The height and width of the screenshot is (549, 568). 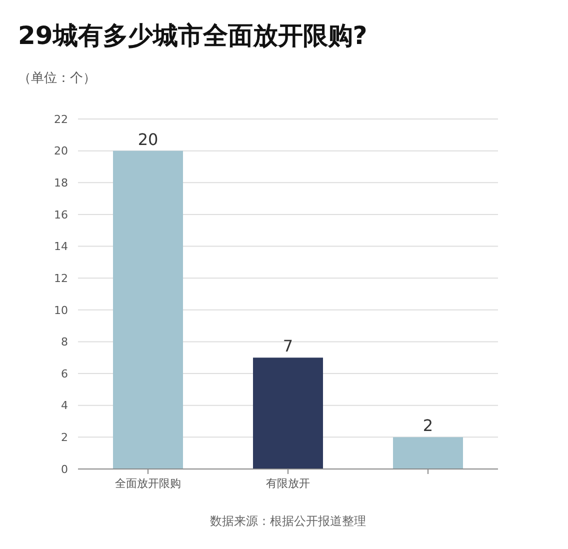 What do you see at coordinates (61, 310) in the screenshot?
I see `y-tick-label: 10` at bounding box center [61, 310].